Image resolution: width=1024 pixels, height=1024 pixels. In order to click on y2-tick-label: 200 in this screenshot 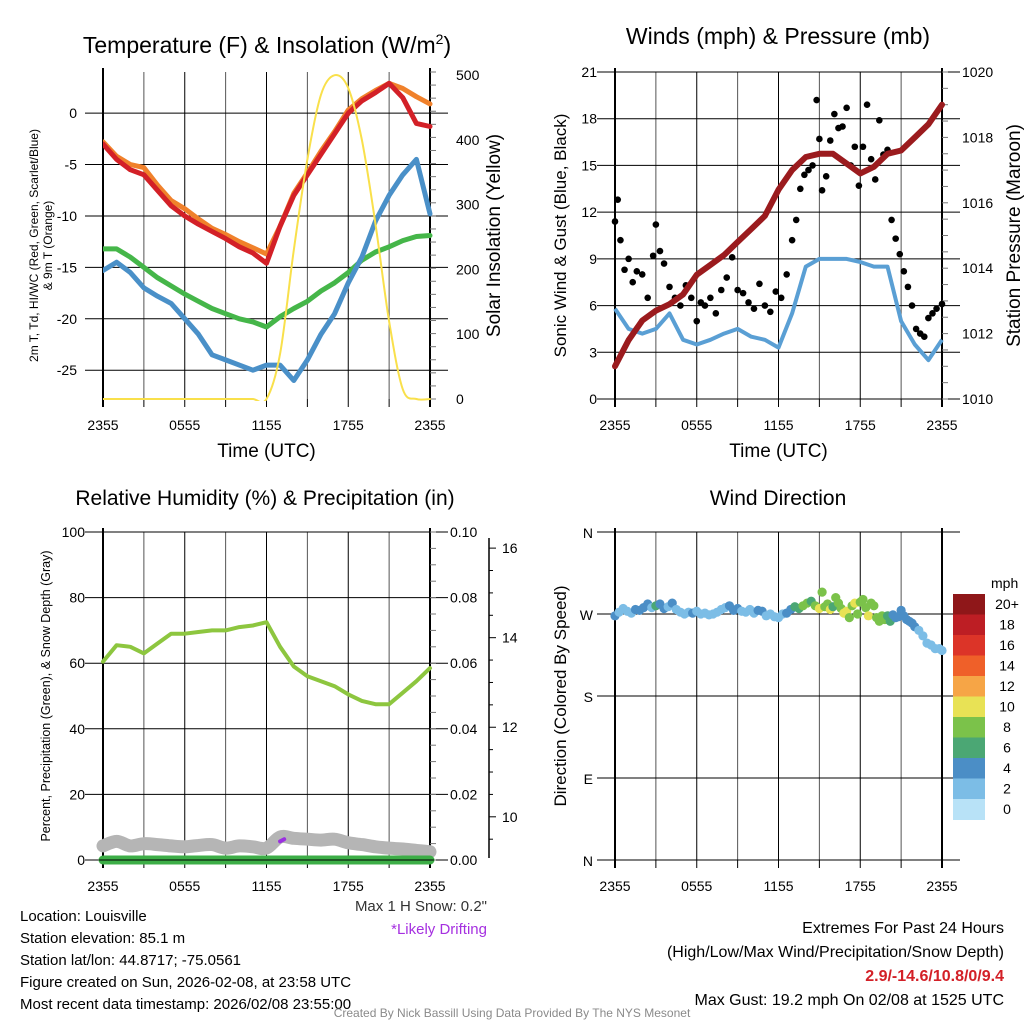, I will do `click(468, 269)`.